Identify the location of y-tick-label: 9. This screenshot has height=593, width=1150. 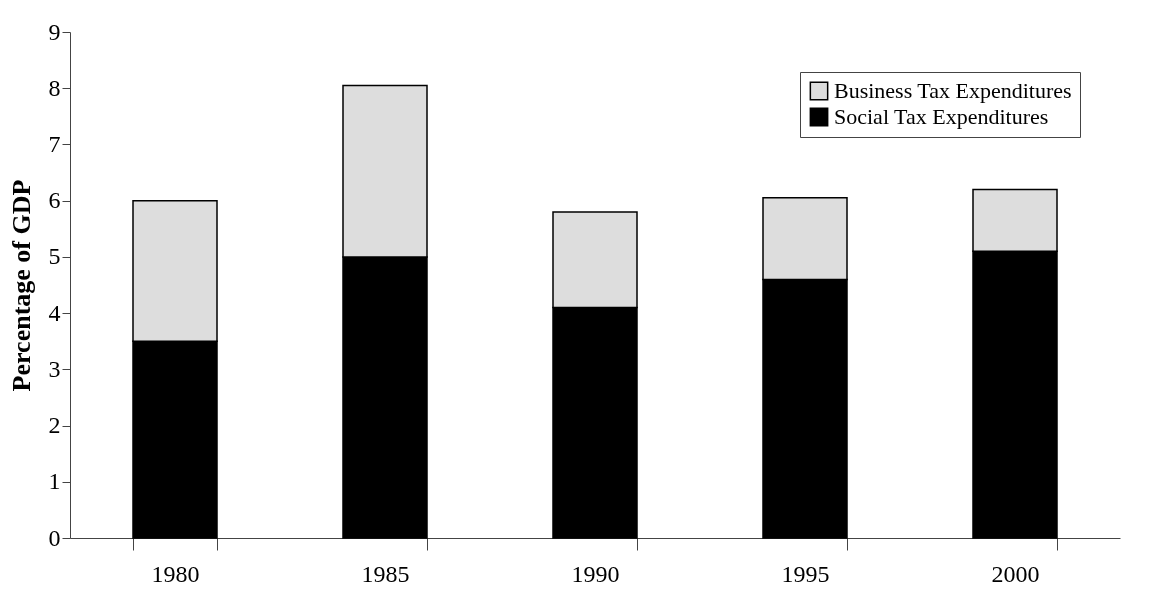
(54, 31).